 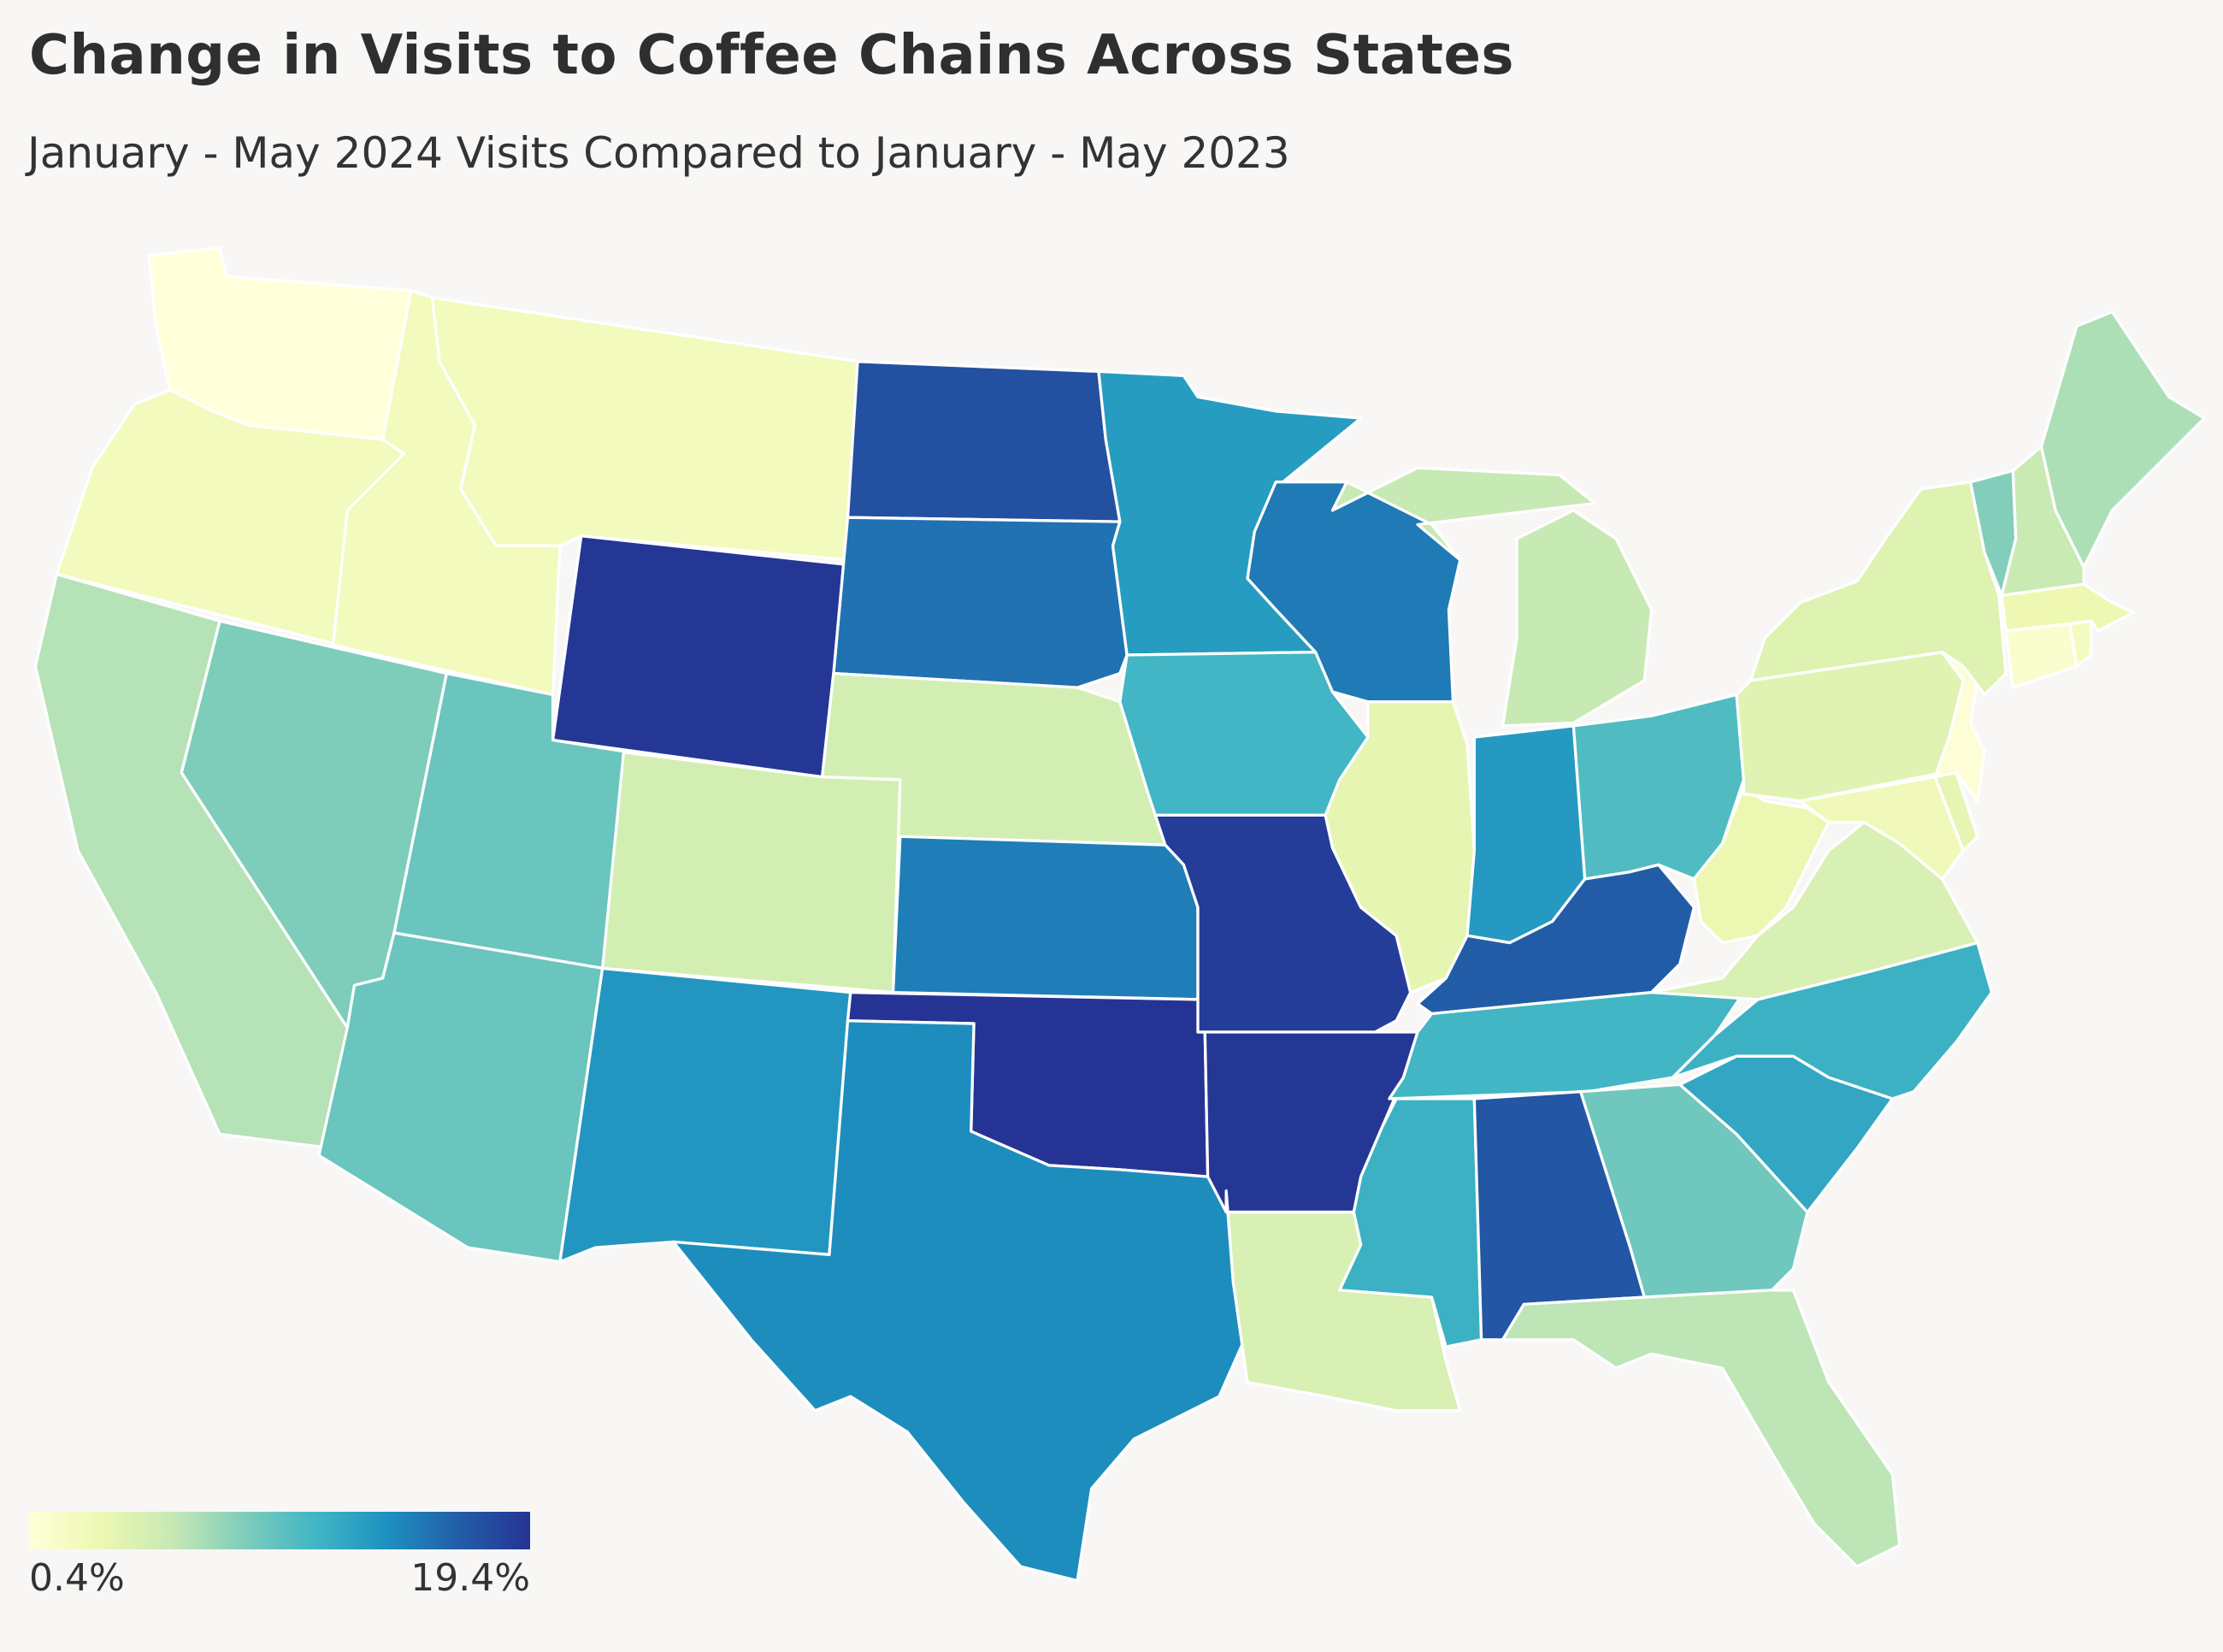 I want to click on state-SD, so click(x=980, y=602).